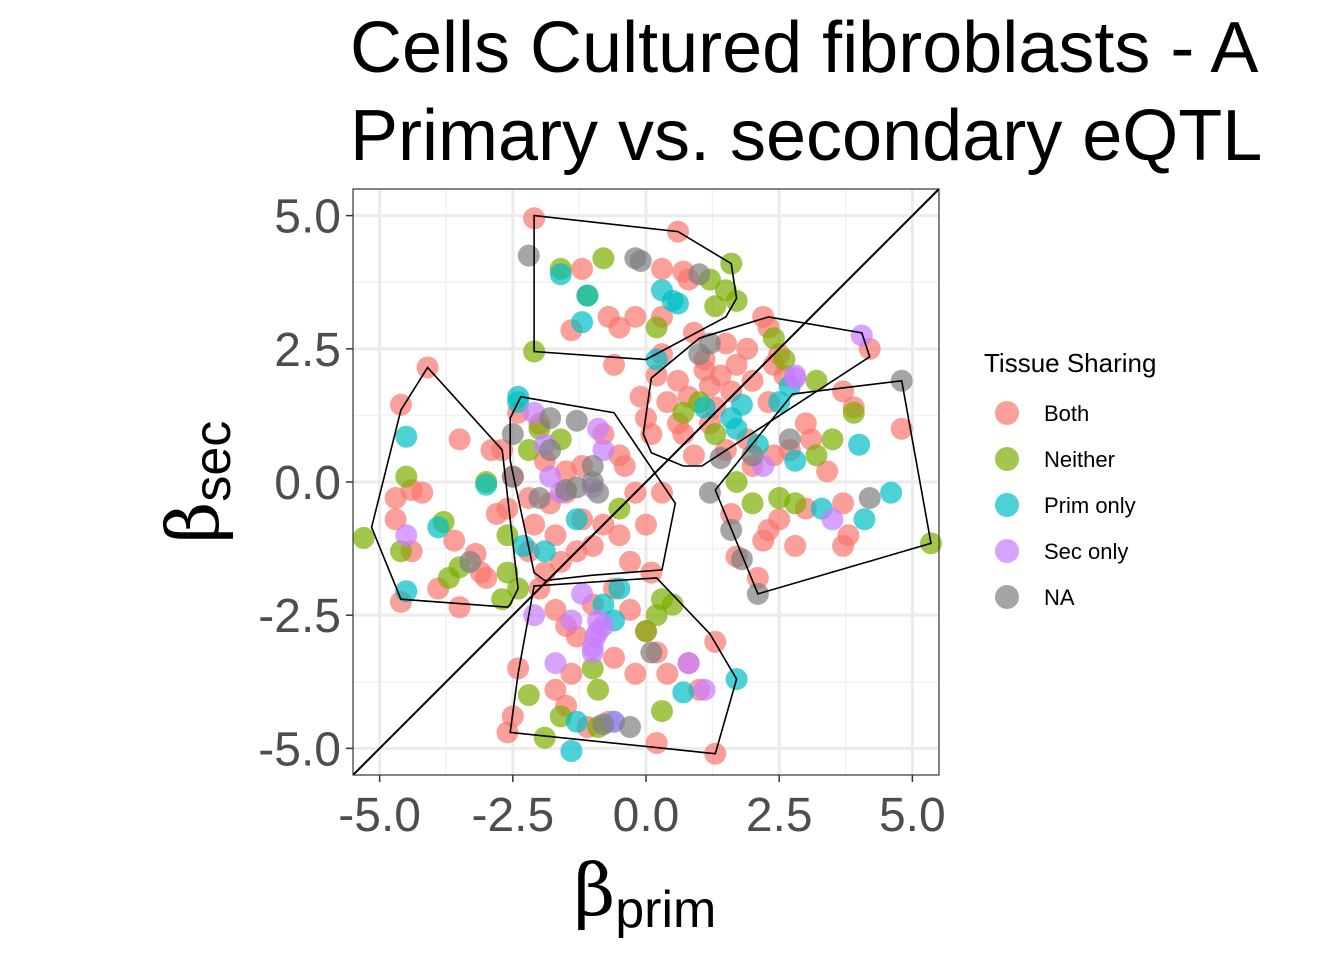 The height and width of the screenshot is (960, 1344). I want to click on y-tick-label-1: -2.5, so click(299, 616).